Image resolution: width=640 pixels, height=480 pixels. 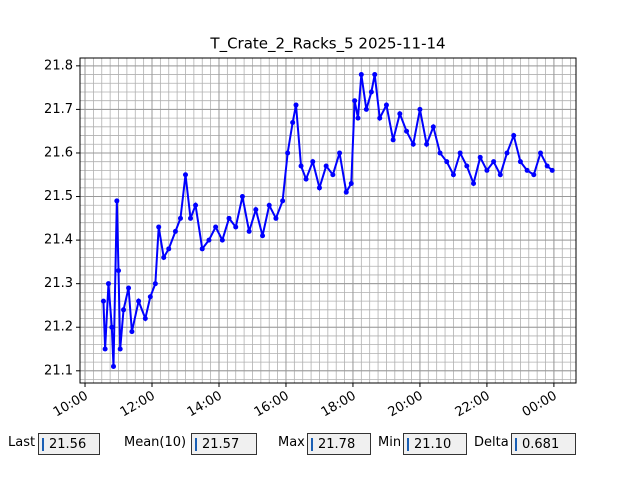 I want to click on status-label: Mean(10), so click(x=155, y=442).